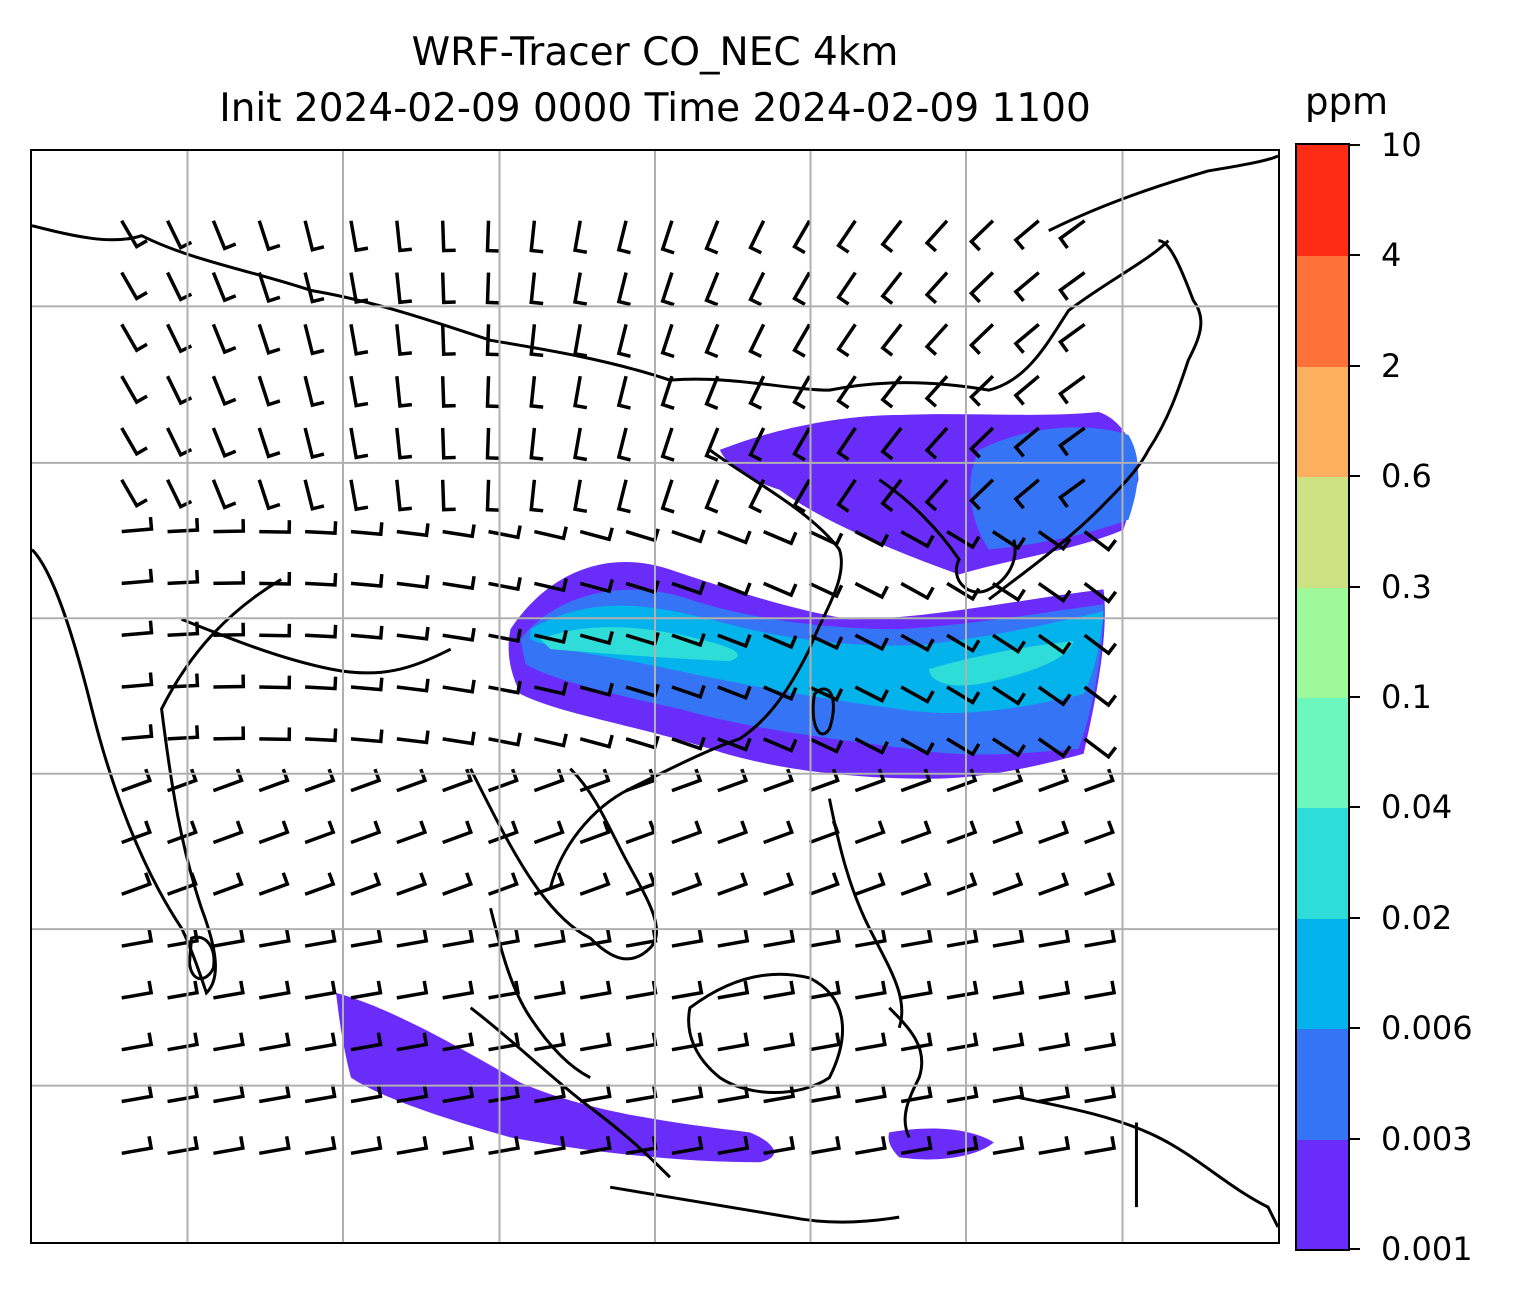 The image size is (1528, 1306). I want to click on colorbar-tick-label: 0.001, so click(1427, 1249).